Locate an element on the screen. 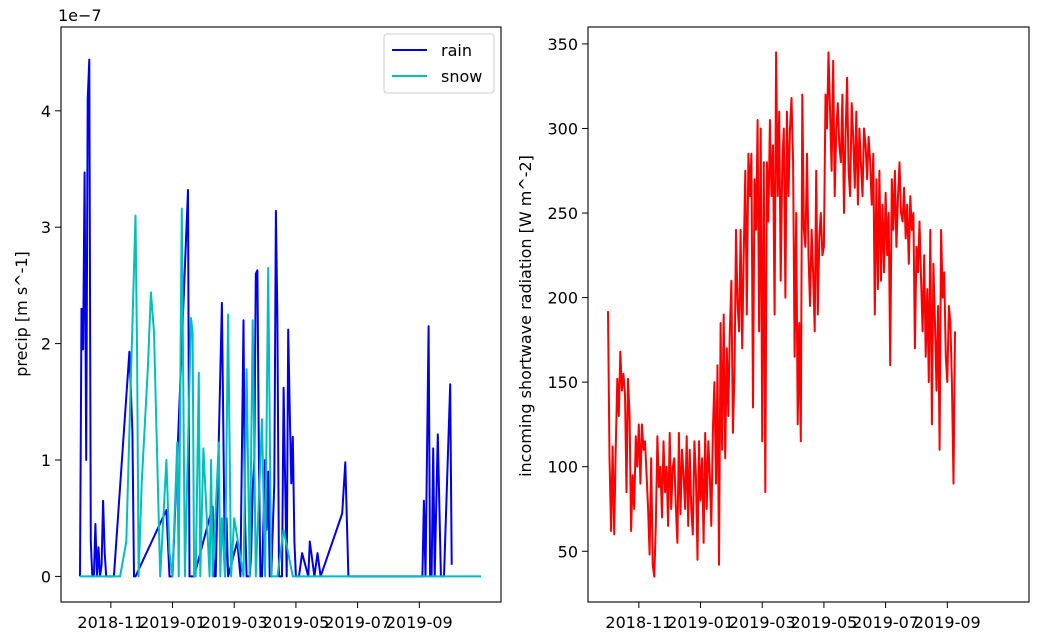 The width and height of the screenshot is (1043, 638). legend-box is located at coordinates (439, 63).